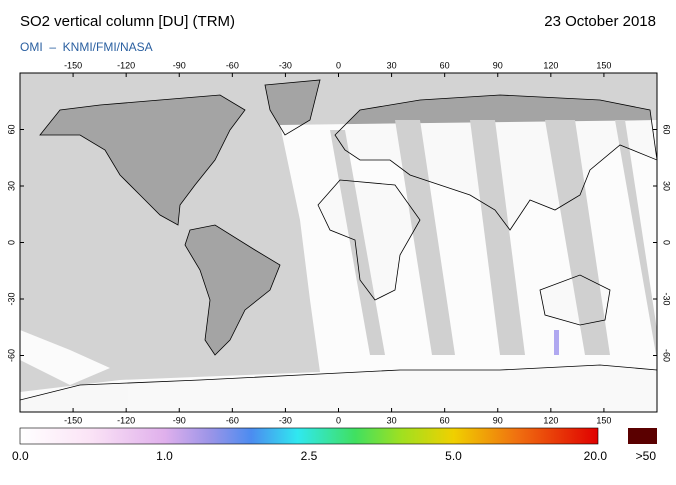 The height and width of the screenshot is (485, 676). I want to click on colorbar-label: 0.0, so click(20, 456).